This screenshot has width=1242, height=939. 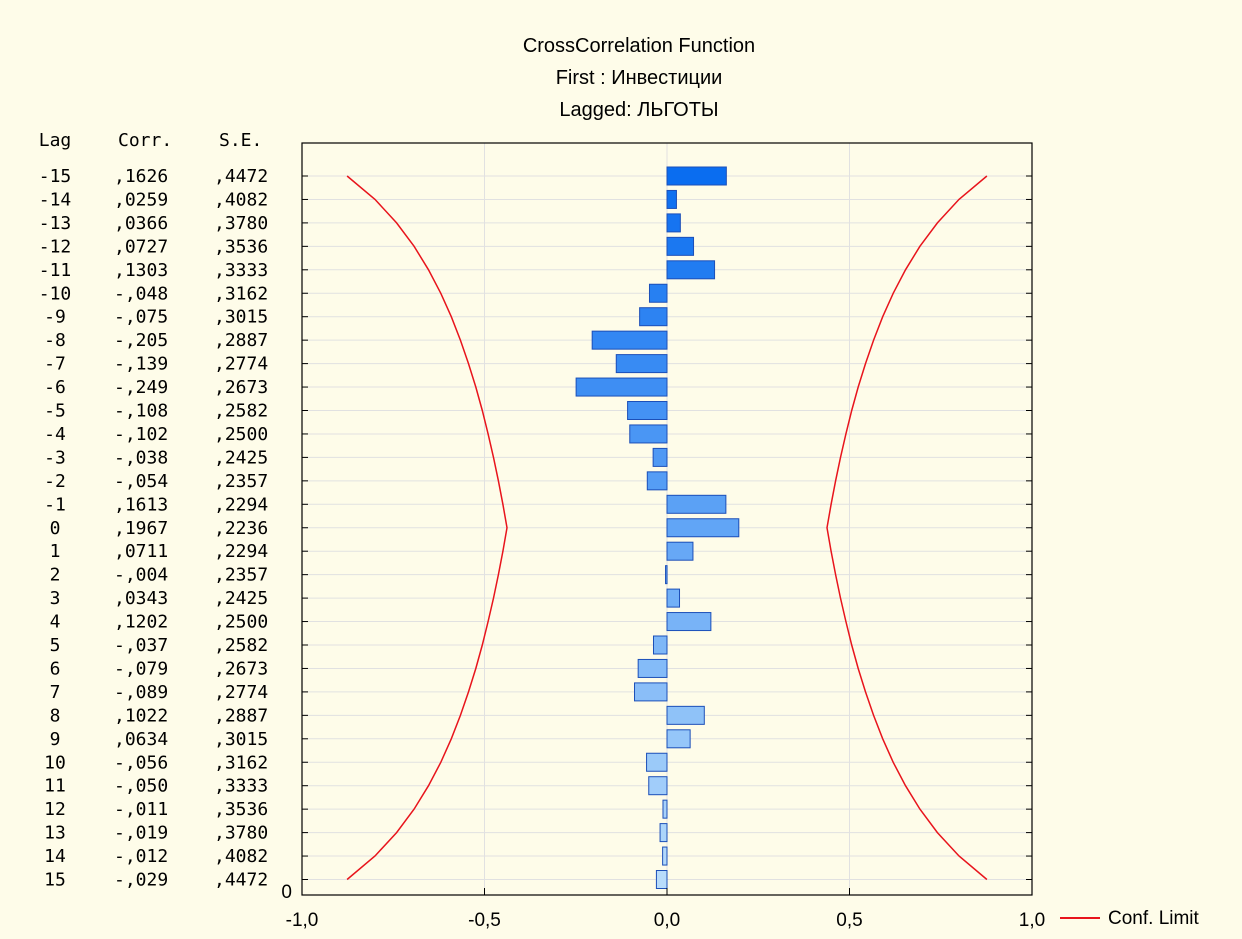 What do you see at coordinates (427, 528) in the screenshot?
I see `conf-limit-lower-line` at bounding box center [427, 528].